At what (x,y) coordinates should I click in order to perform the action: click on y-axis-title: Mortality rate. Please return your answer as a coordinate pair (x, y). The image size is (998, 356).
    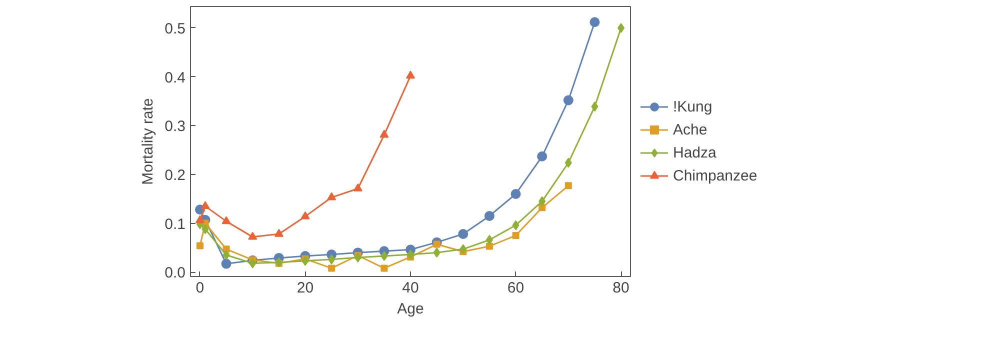
    Looking at the image, I should click on (148, 141).